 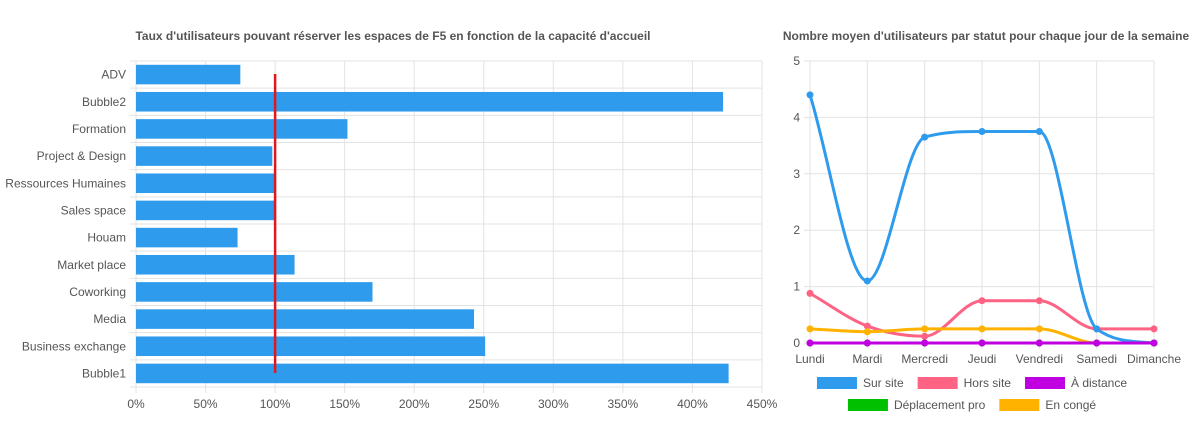 What do you see at coordinates (860, 383) in the screenshot?
I see `legend-item: Sur site` at bounding box center [860, 383].